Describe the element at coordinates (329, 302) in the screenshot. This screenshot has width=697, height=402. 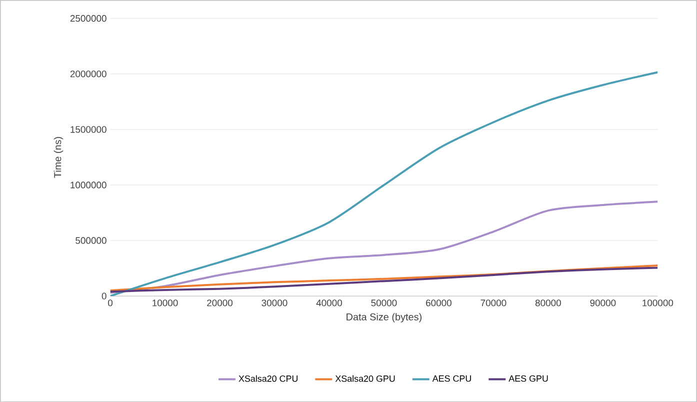
I see `x-tick-label: 40000` at that location.